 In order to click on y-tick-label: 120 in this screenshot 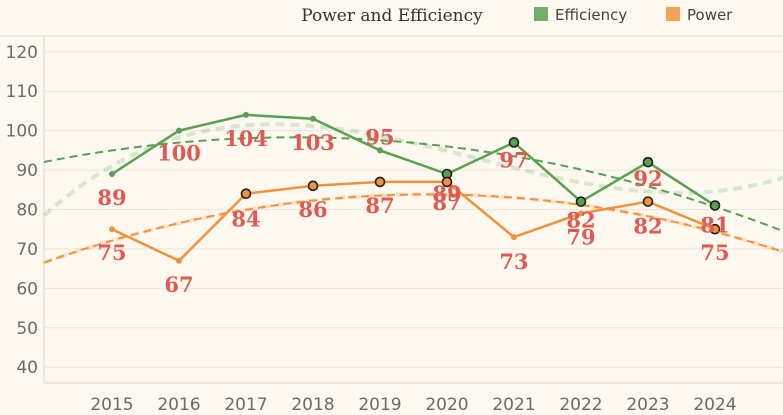, I will do `click(22, 53)`.